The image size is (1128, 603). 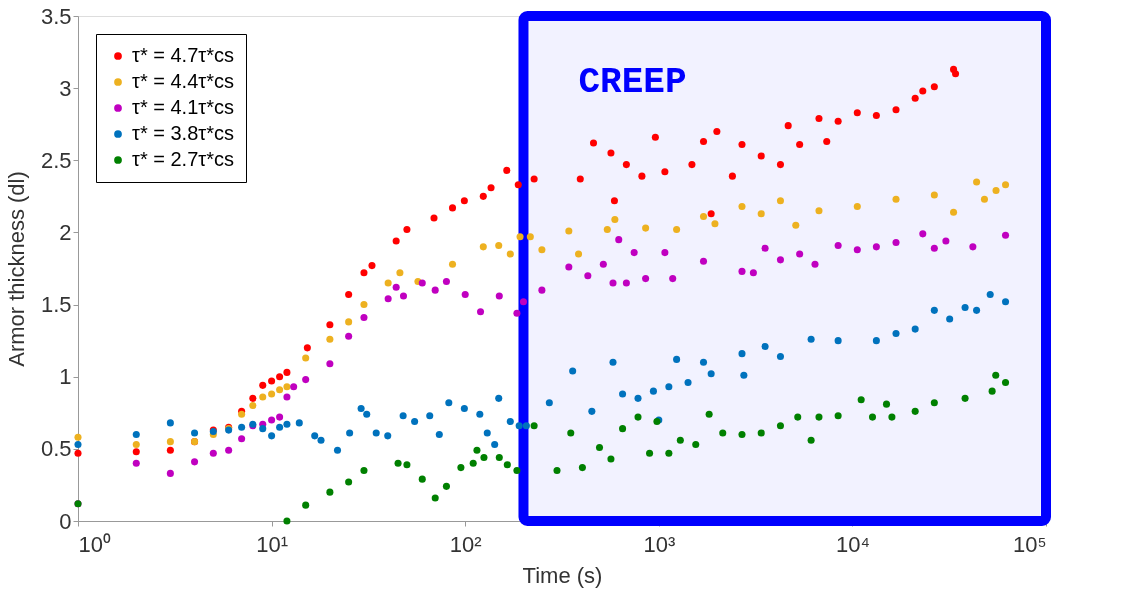 I want to click on y-axis-title: Armor thickness (dl), so click(x=16, y=269).